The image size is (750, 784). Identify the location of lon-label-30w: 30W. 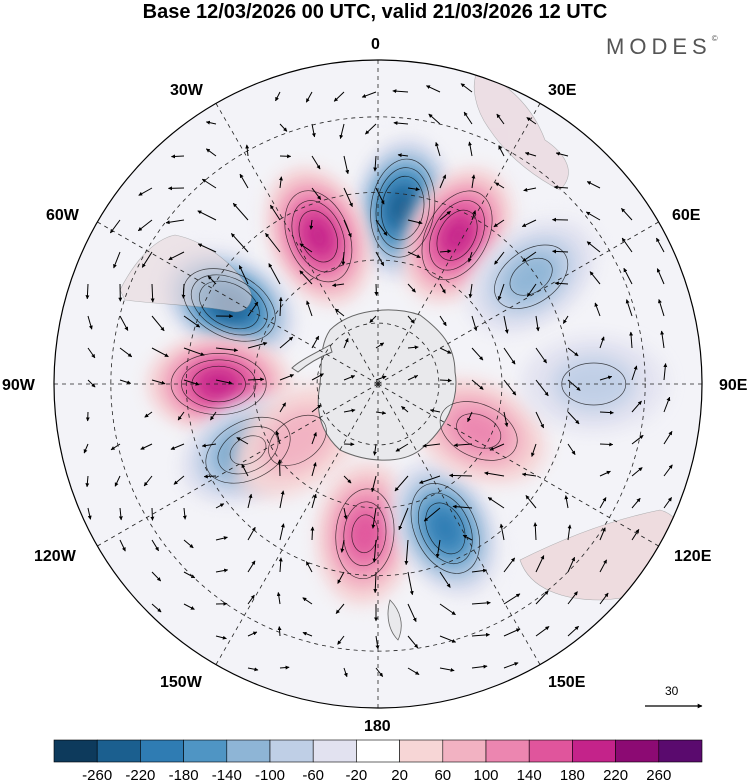
(186, 91).